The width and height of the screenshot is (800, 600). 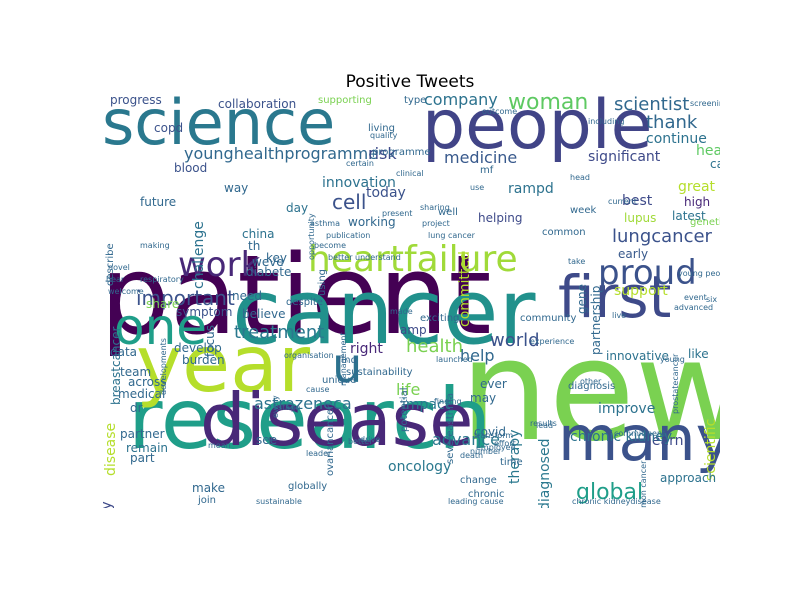 What do you see at coordinates (637, 201) in the screenshot?
I see `word-best-30: best` at bounding box center [637, 201].